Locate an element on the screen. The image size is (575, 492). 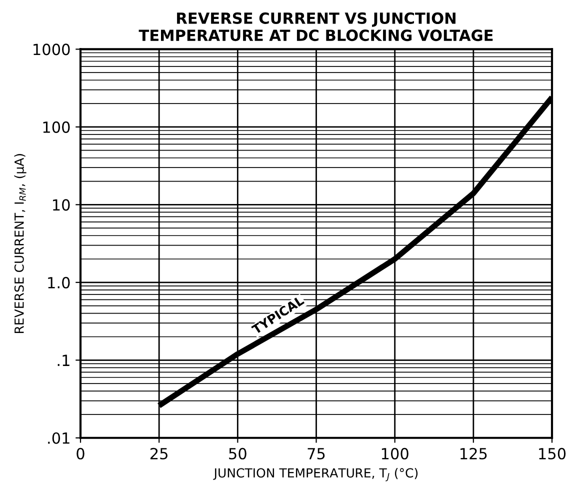
x-axis-title: JUNCTION TEMPERATURE, T$_{J}$ (°C) is located at coordinates (315, 475).